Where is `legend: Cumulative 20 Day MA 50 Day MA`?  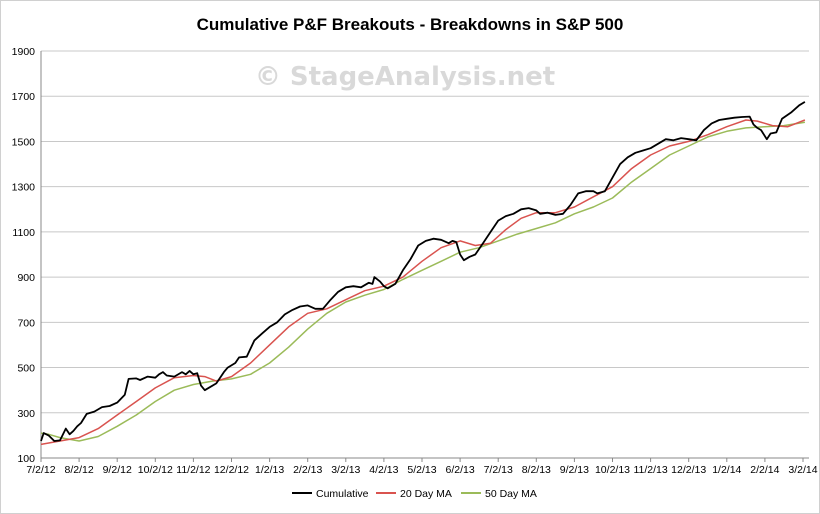
legend: Cumulative 20 Day MA 50 Day MA is located at coordinates (414, 494).